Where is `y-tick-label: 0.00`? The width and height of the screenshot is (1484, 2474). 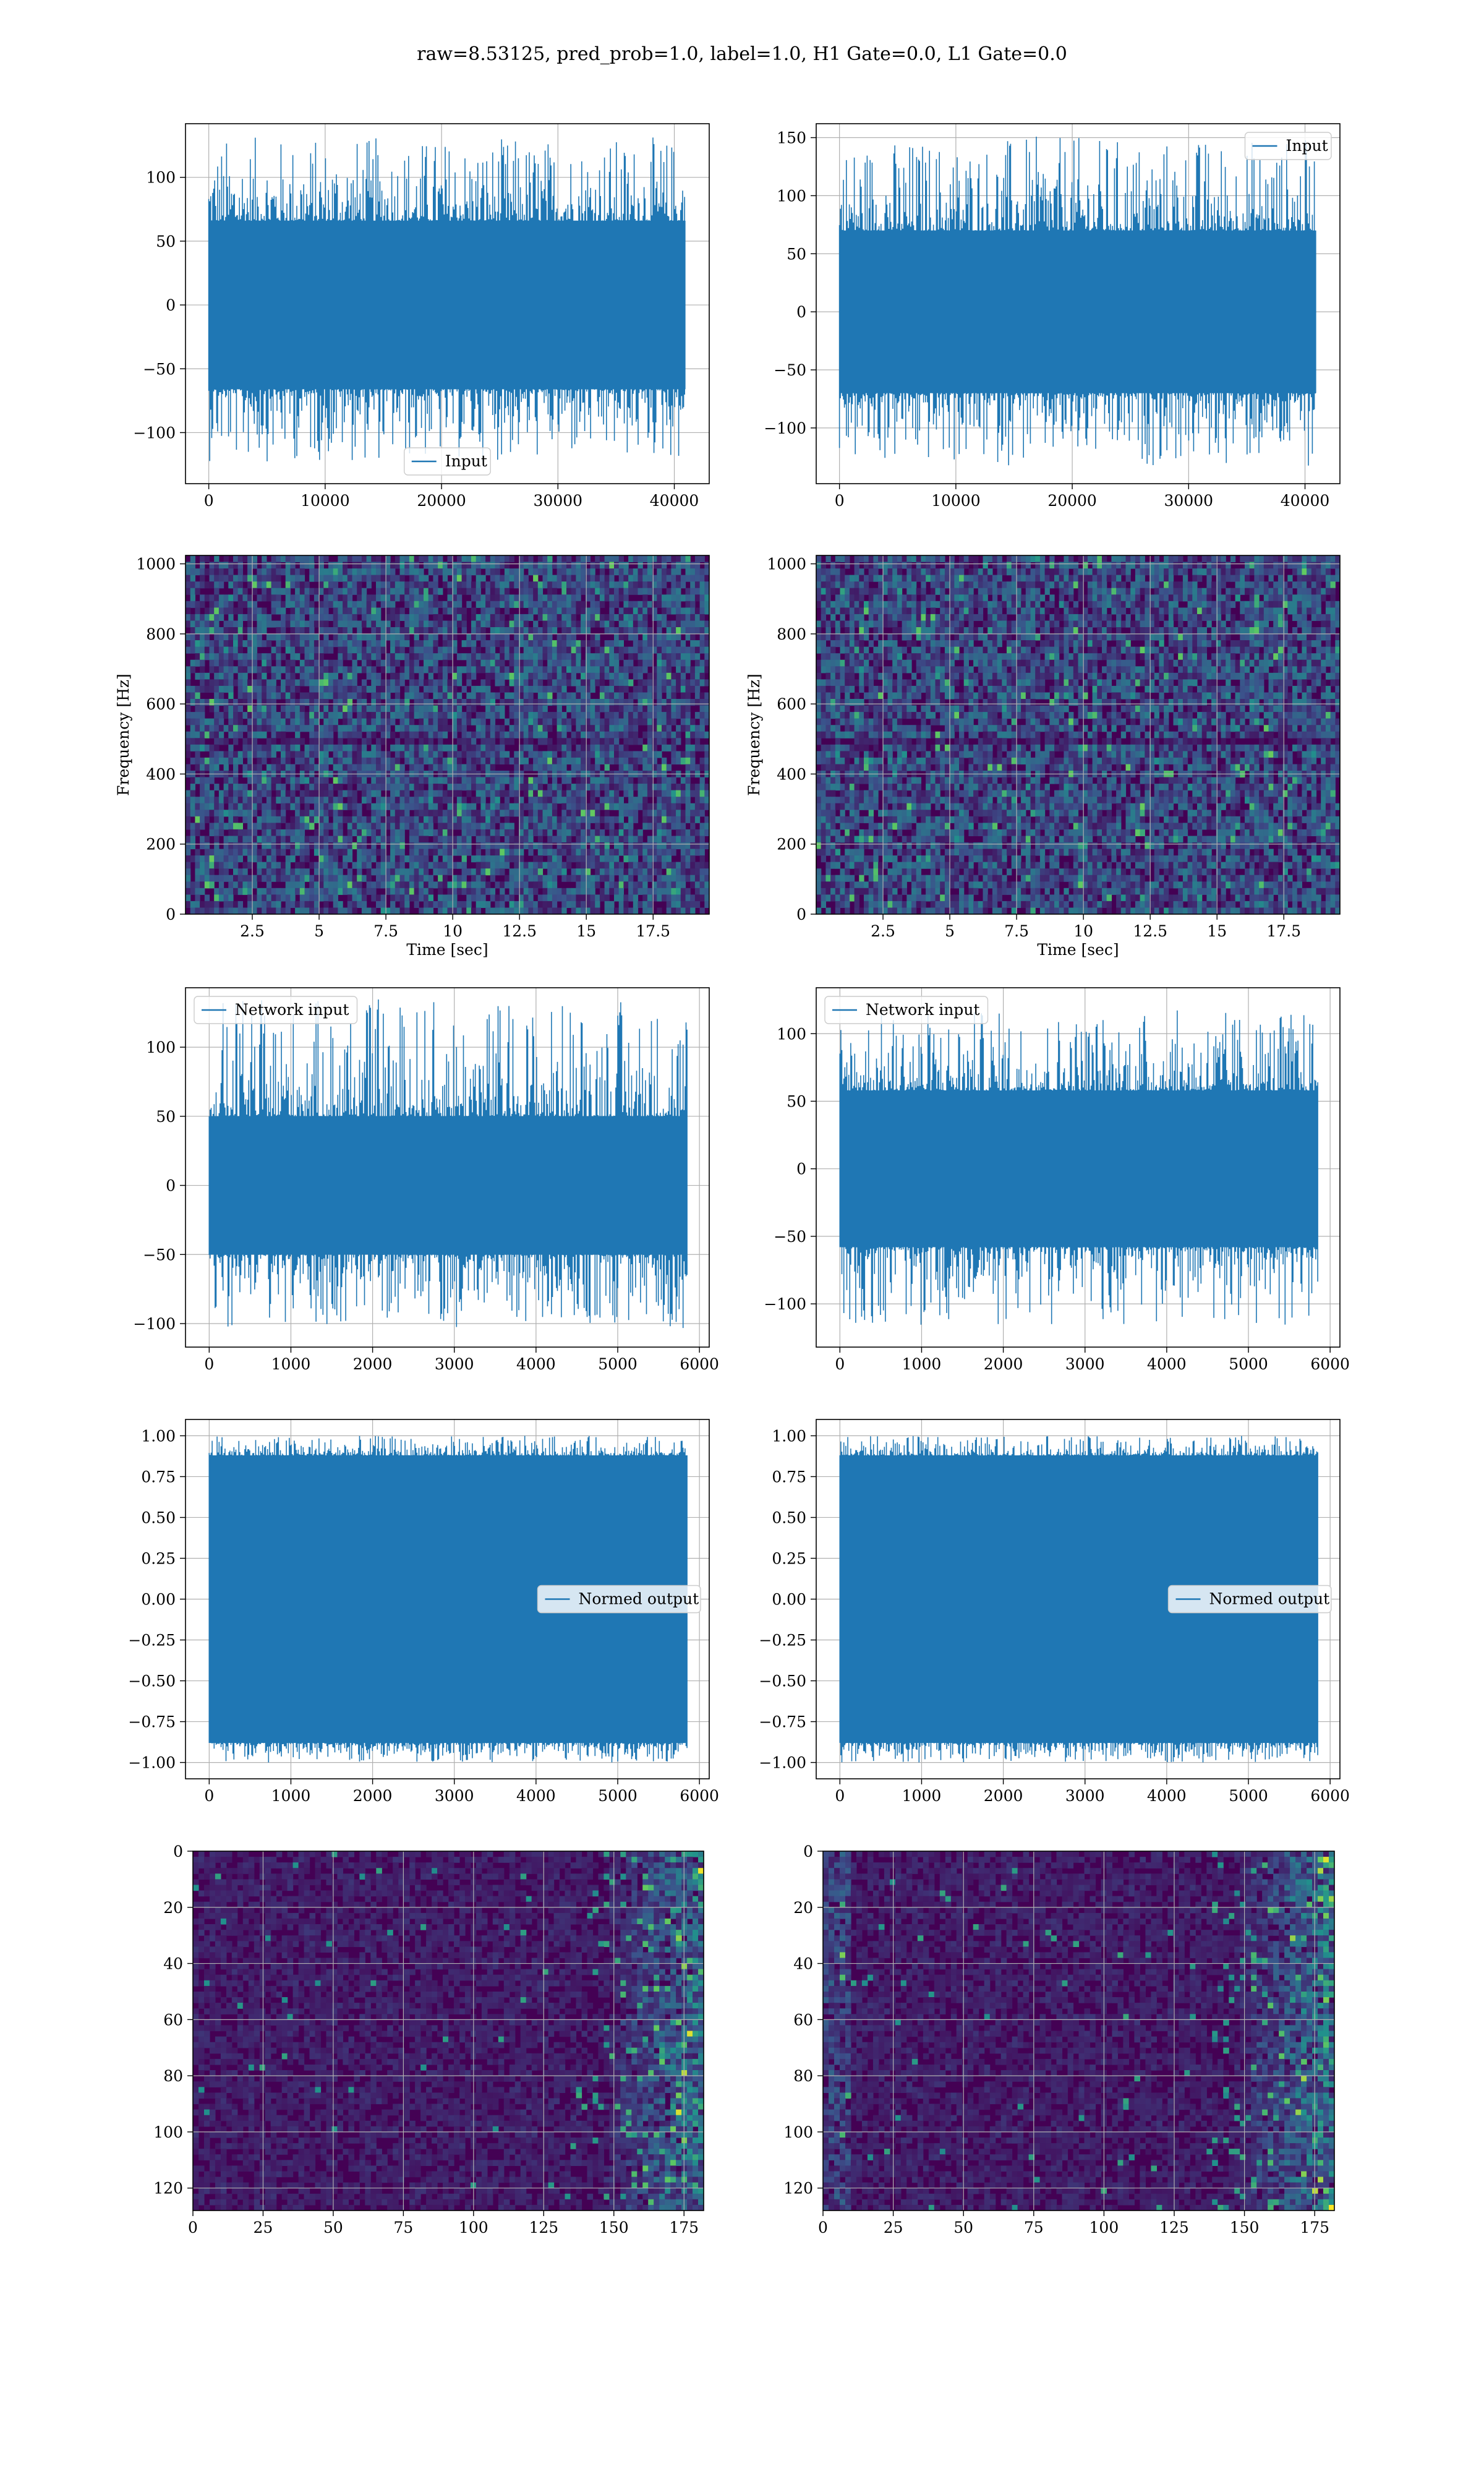
y-tick-label: 0.00 is located at coordinates (789, 1600).